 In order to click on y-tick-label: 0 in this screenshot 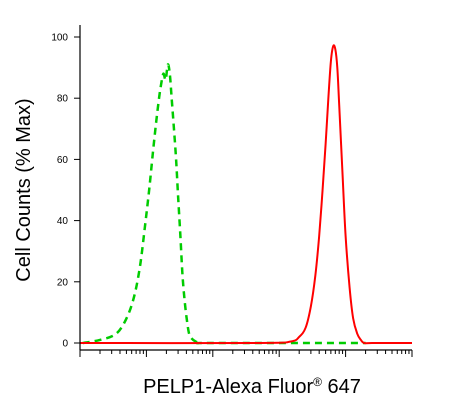, I will do `click(65, 344)`.